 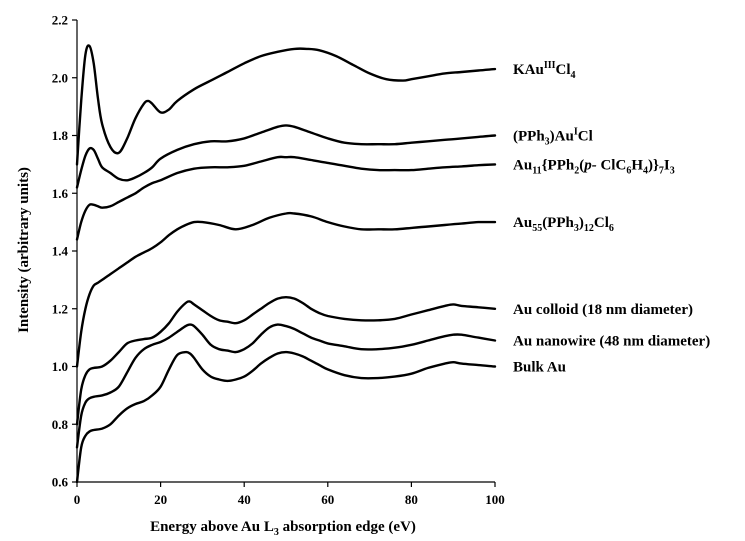 I want to click on y-tick-label: 1.6, so click(x=60, y=193).